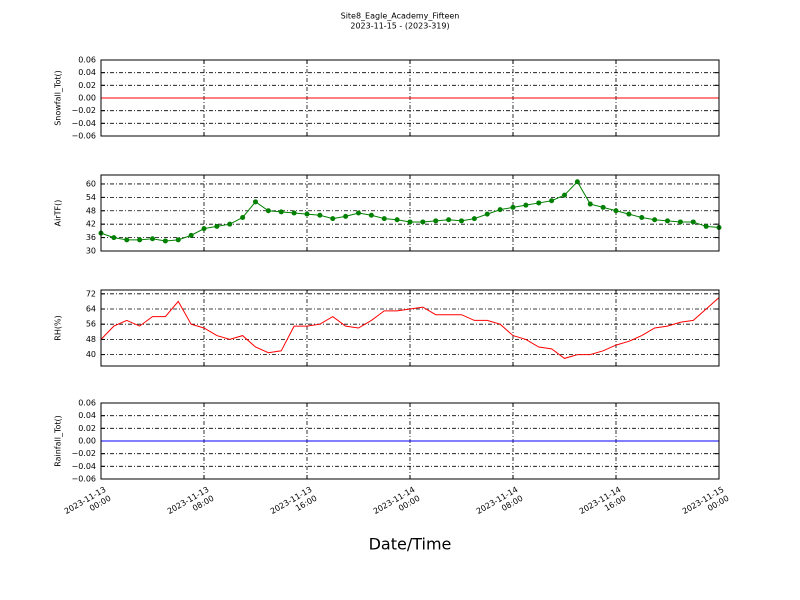 The width and height of the screenshot is (800, 600). What do you see at coordinates (91, 237) in the screenshot?
I see `y-tick-label: 36` at bounding box center [91, 237].